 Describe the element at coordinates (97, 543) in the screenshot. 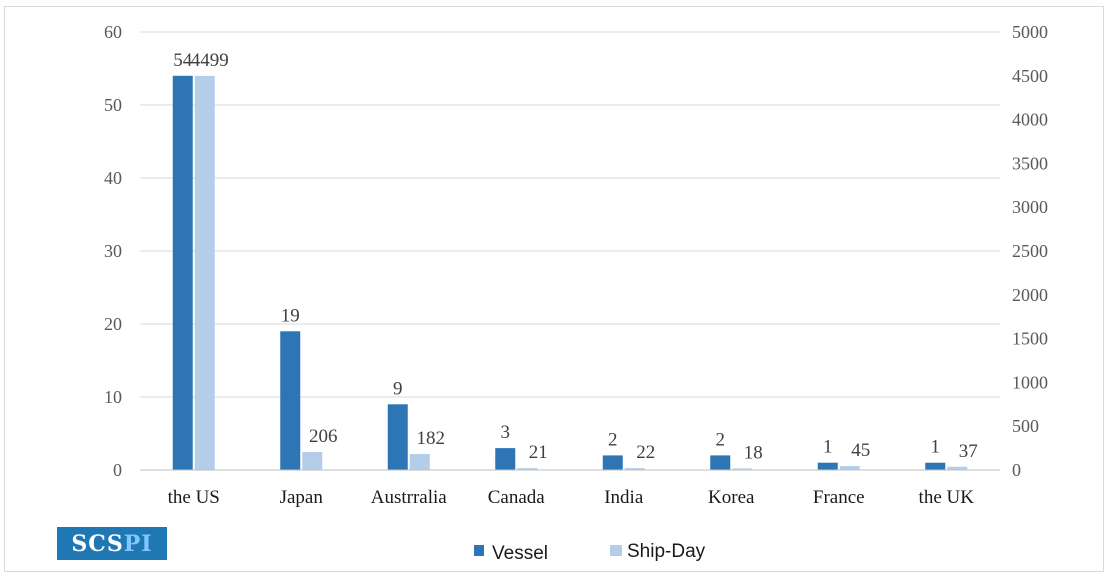

I see `logo-text-main: SCS` at that location.